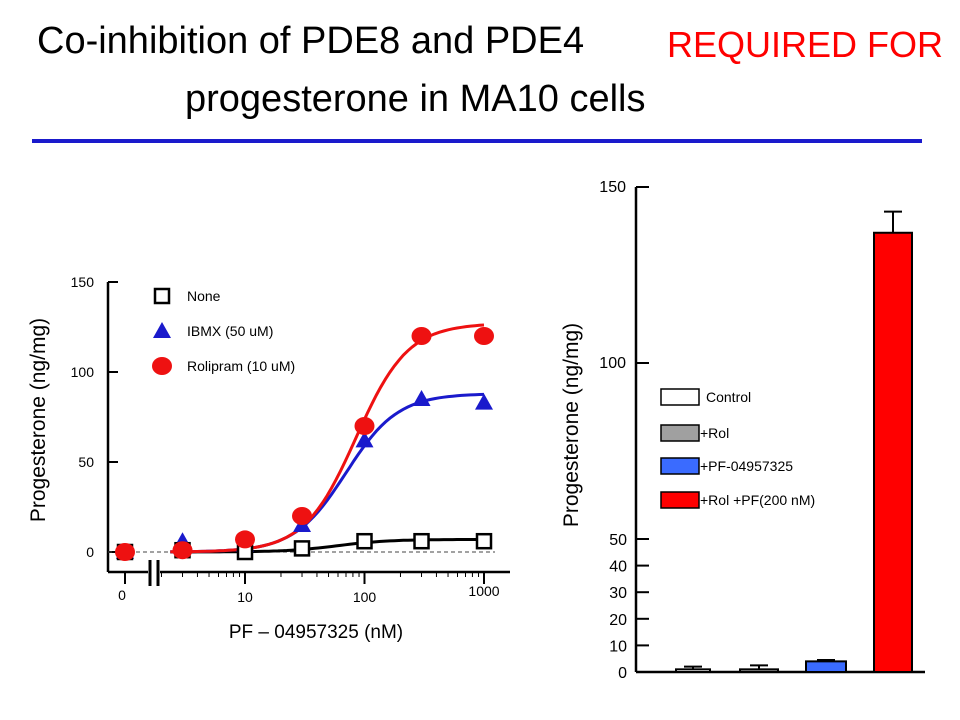 This screenshot has height=720, width=960. Describe the element at coordinates (618, 620) in the screenshot. I see `y-tick-label: 20` at that location.